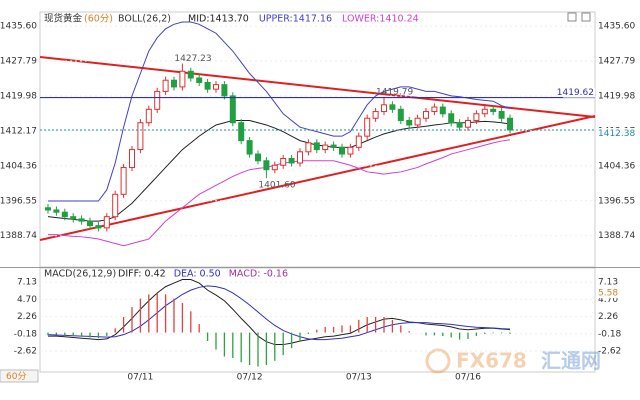  Describe the element at coordinates (18, 201) in the screenshot. I see `y-tick-label: 1396.55` at that location.